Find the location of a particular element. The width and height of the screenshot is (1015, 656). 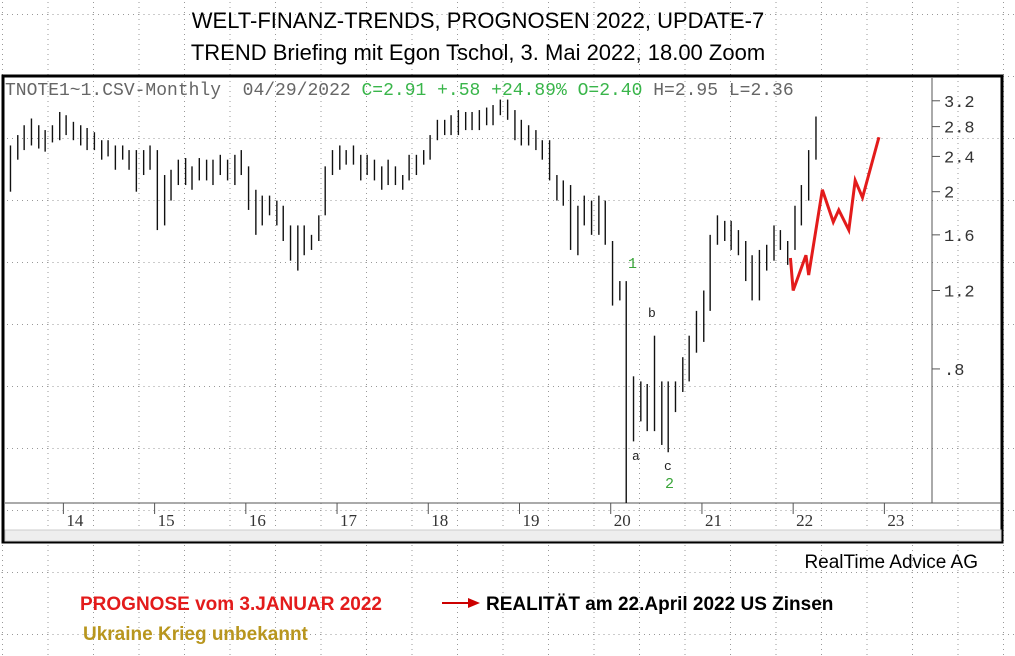

annotation: c is located at coordinates (668, 466).